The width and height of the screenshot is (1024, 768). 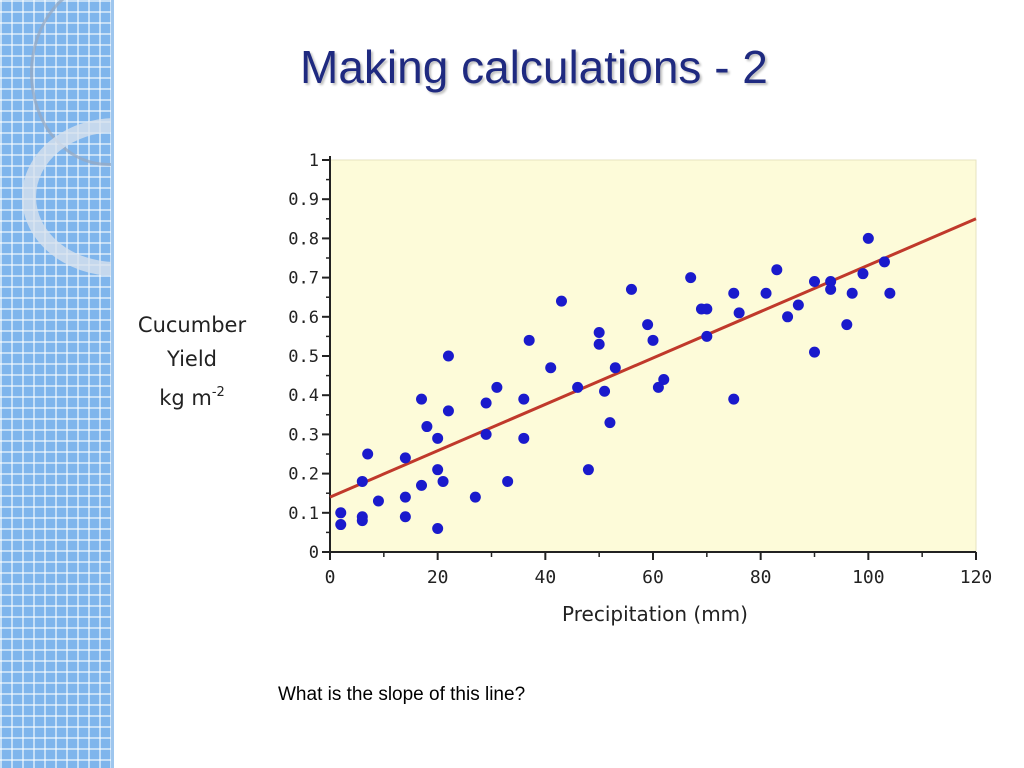 What do you see at coordinates (438, 577) in the screenshot?
I see `x-tick-label: 20` at bounding box center [438, 577].